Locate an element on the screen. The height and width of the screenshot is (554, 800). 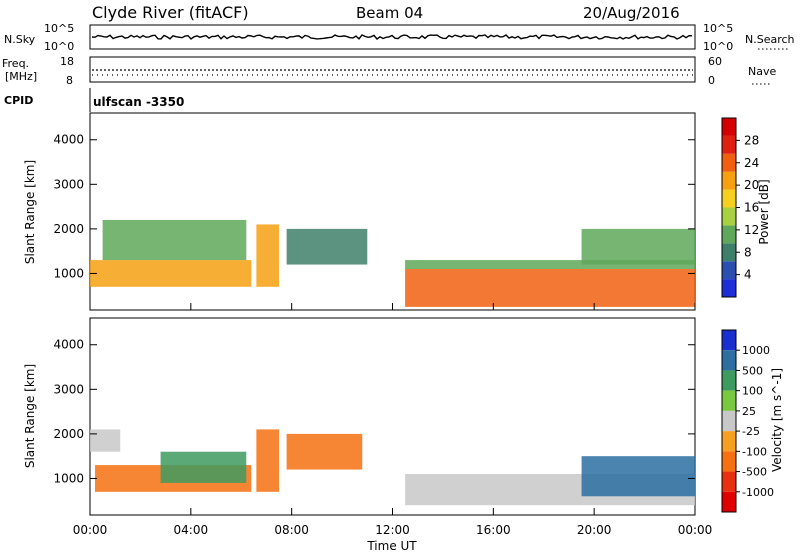
colorbar-tick-label: 28 is located at coordinates (751, 140).